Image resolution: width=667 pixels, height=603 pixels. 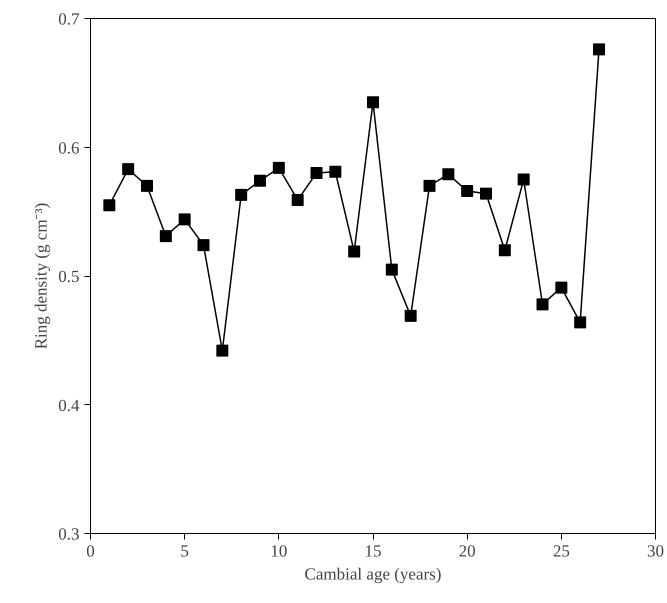 I want to click on y-tick-label: 0.3, so click(x=69, y=534).